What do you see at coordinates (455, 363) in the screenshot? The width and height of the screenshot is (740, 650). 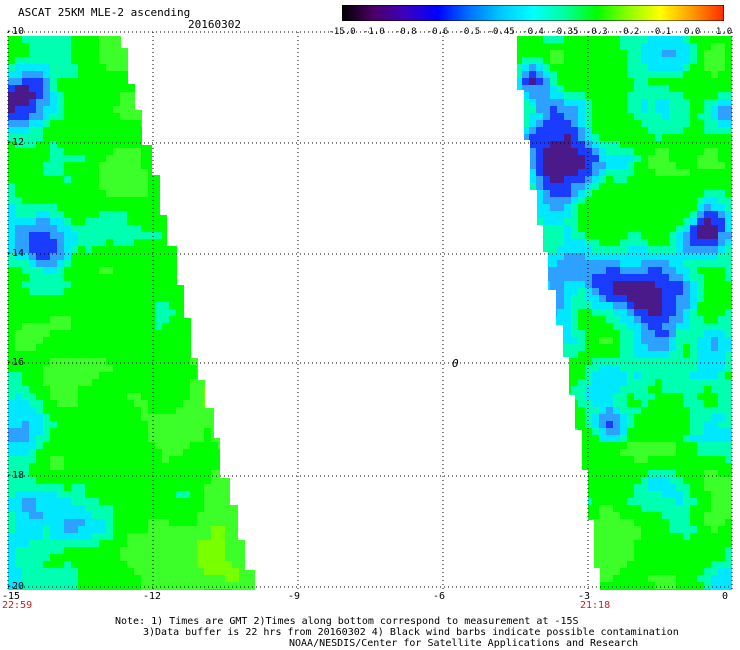 I see `center-mark: 0` at bounding box center [455, 363].